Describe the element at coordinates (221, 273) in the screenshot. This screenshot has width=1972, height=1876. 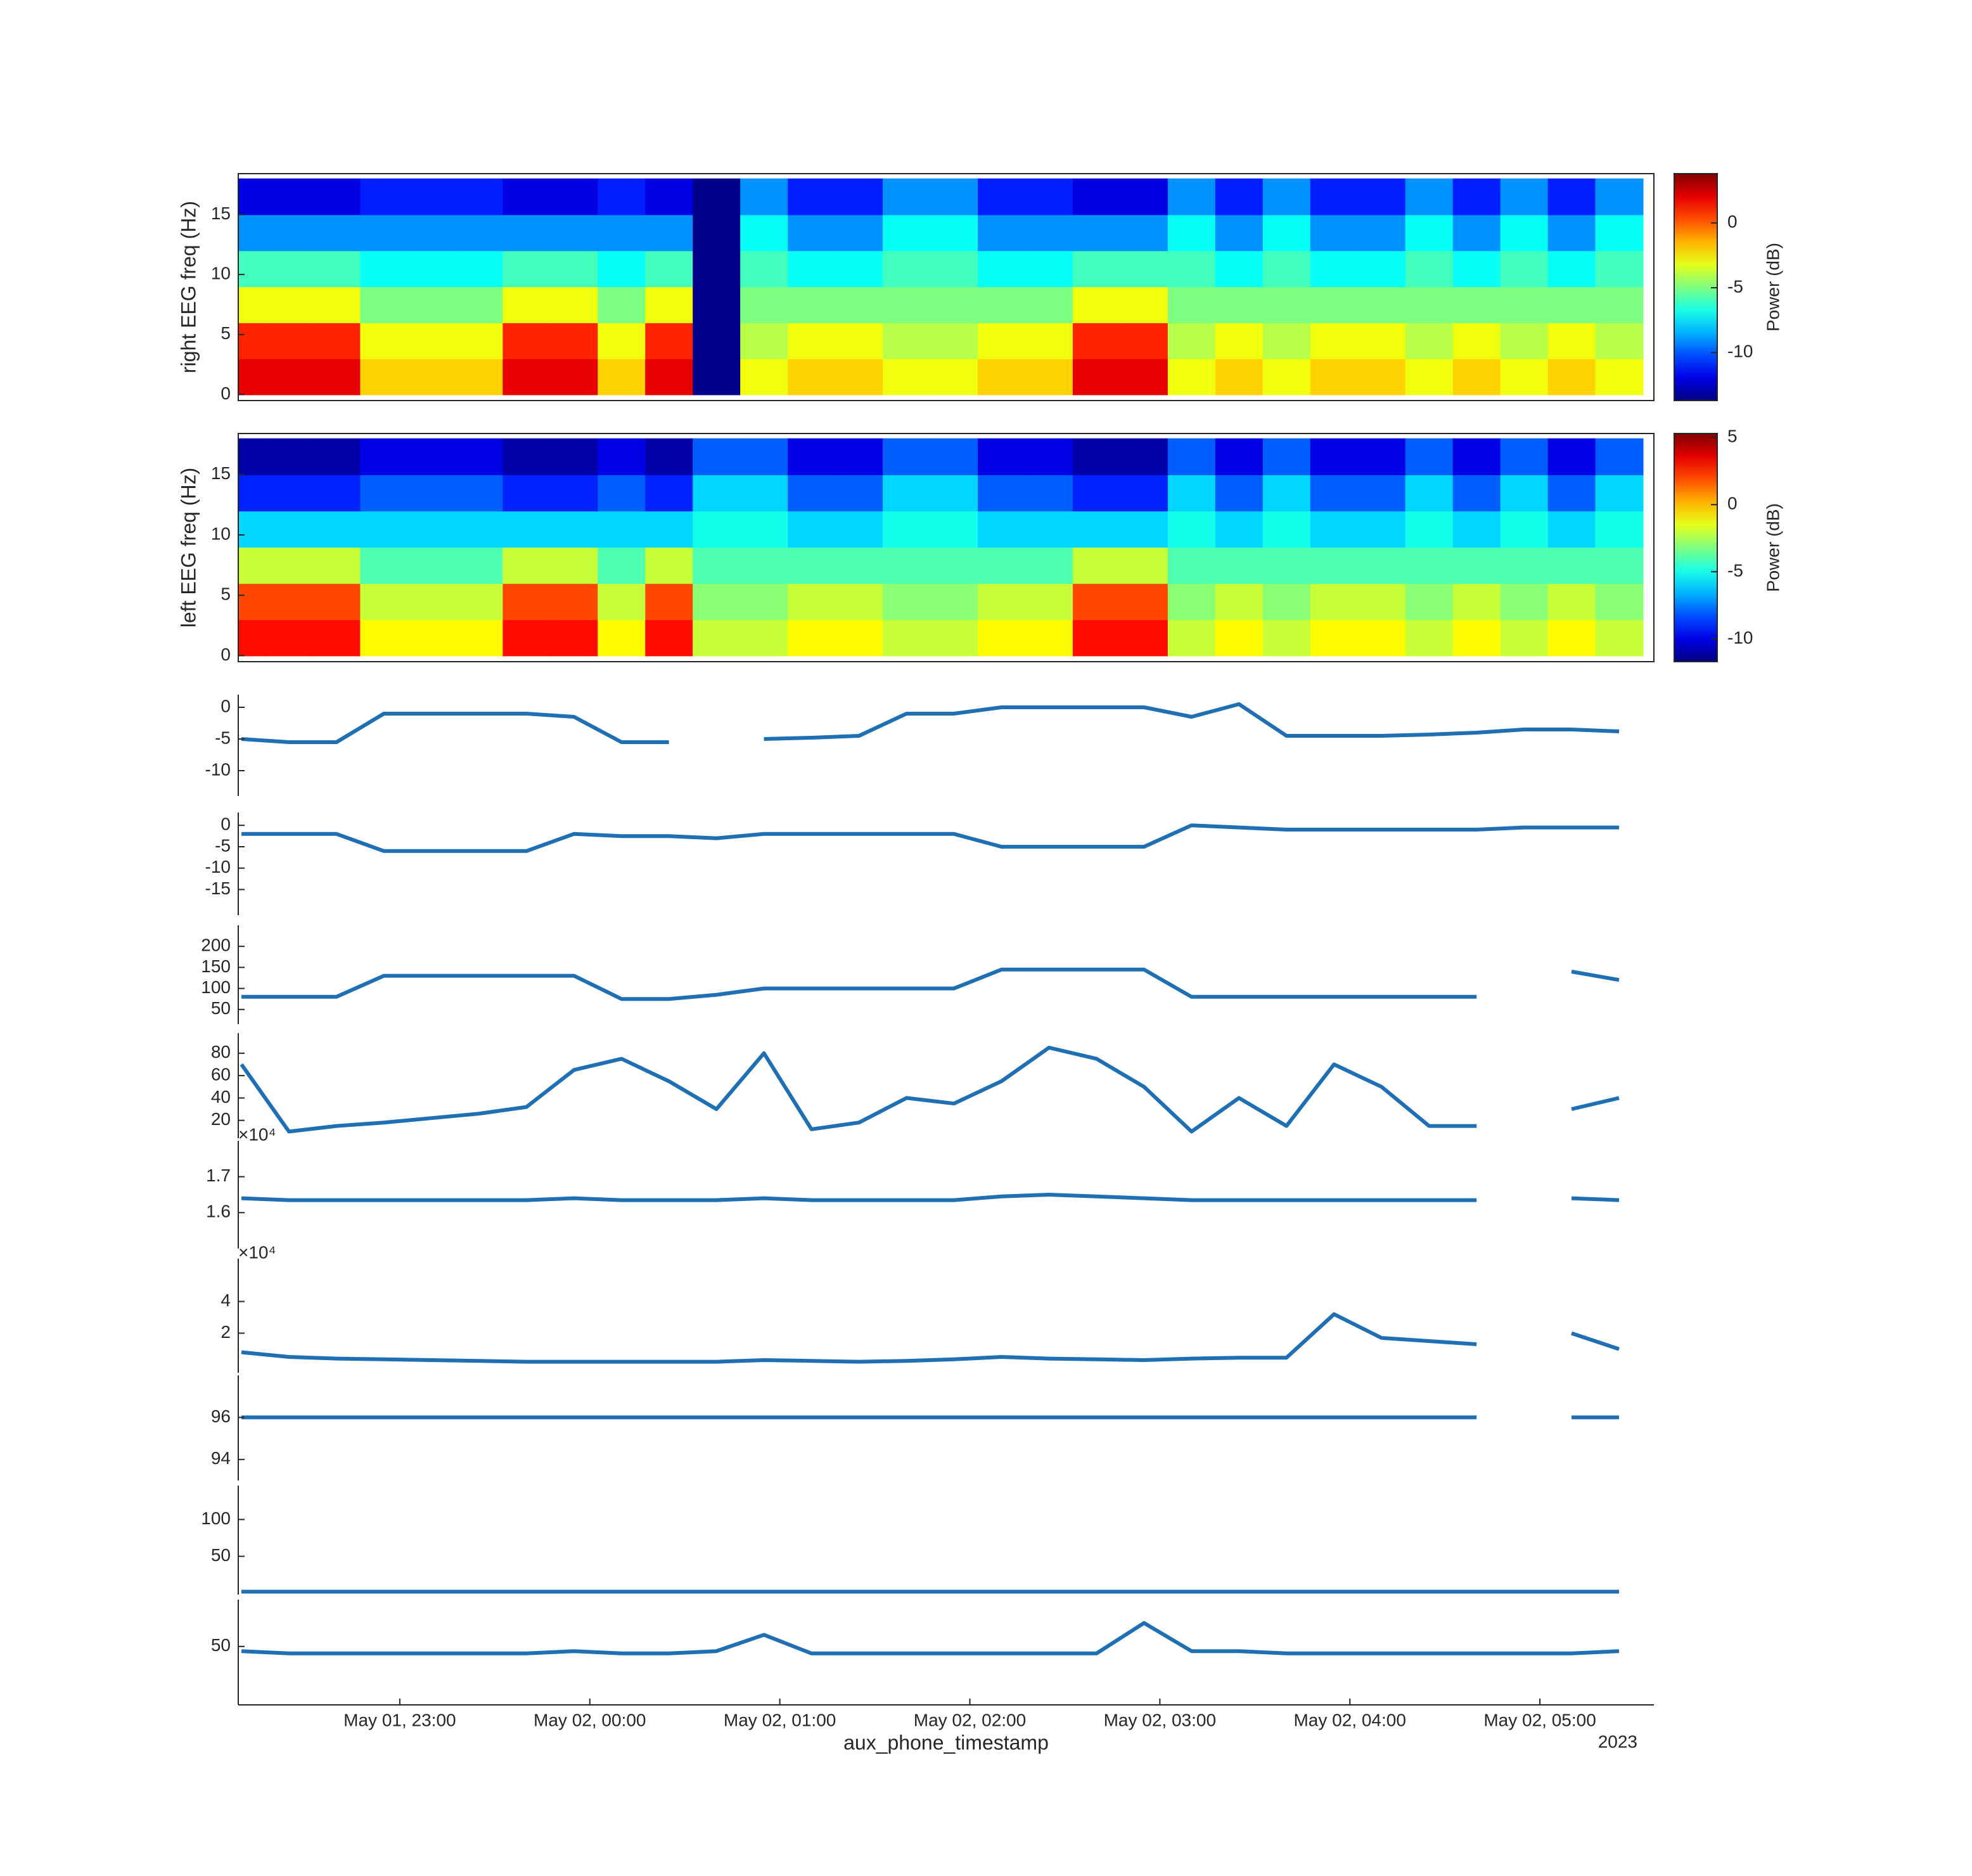
I see `y-tick-label: 10` at that location.